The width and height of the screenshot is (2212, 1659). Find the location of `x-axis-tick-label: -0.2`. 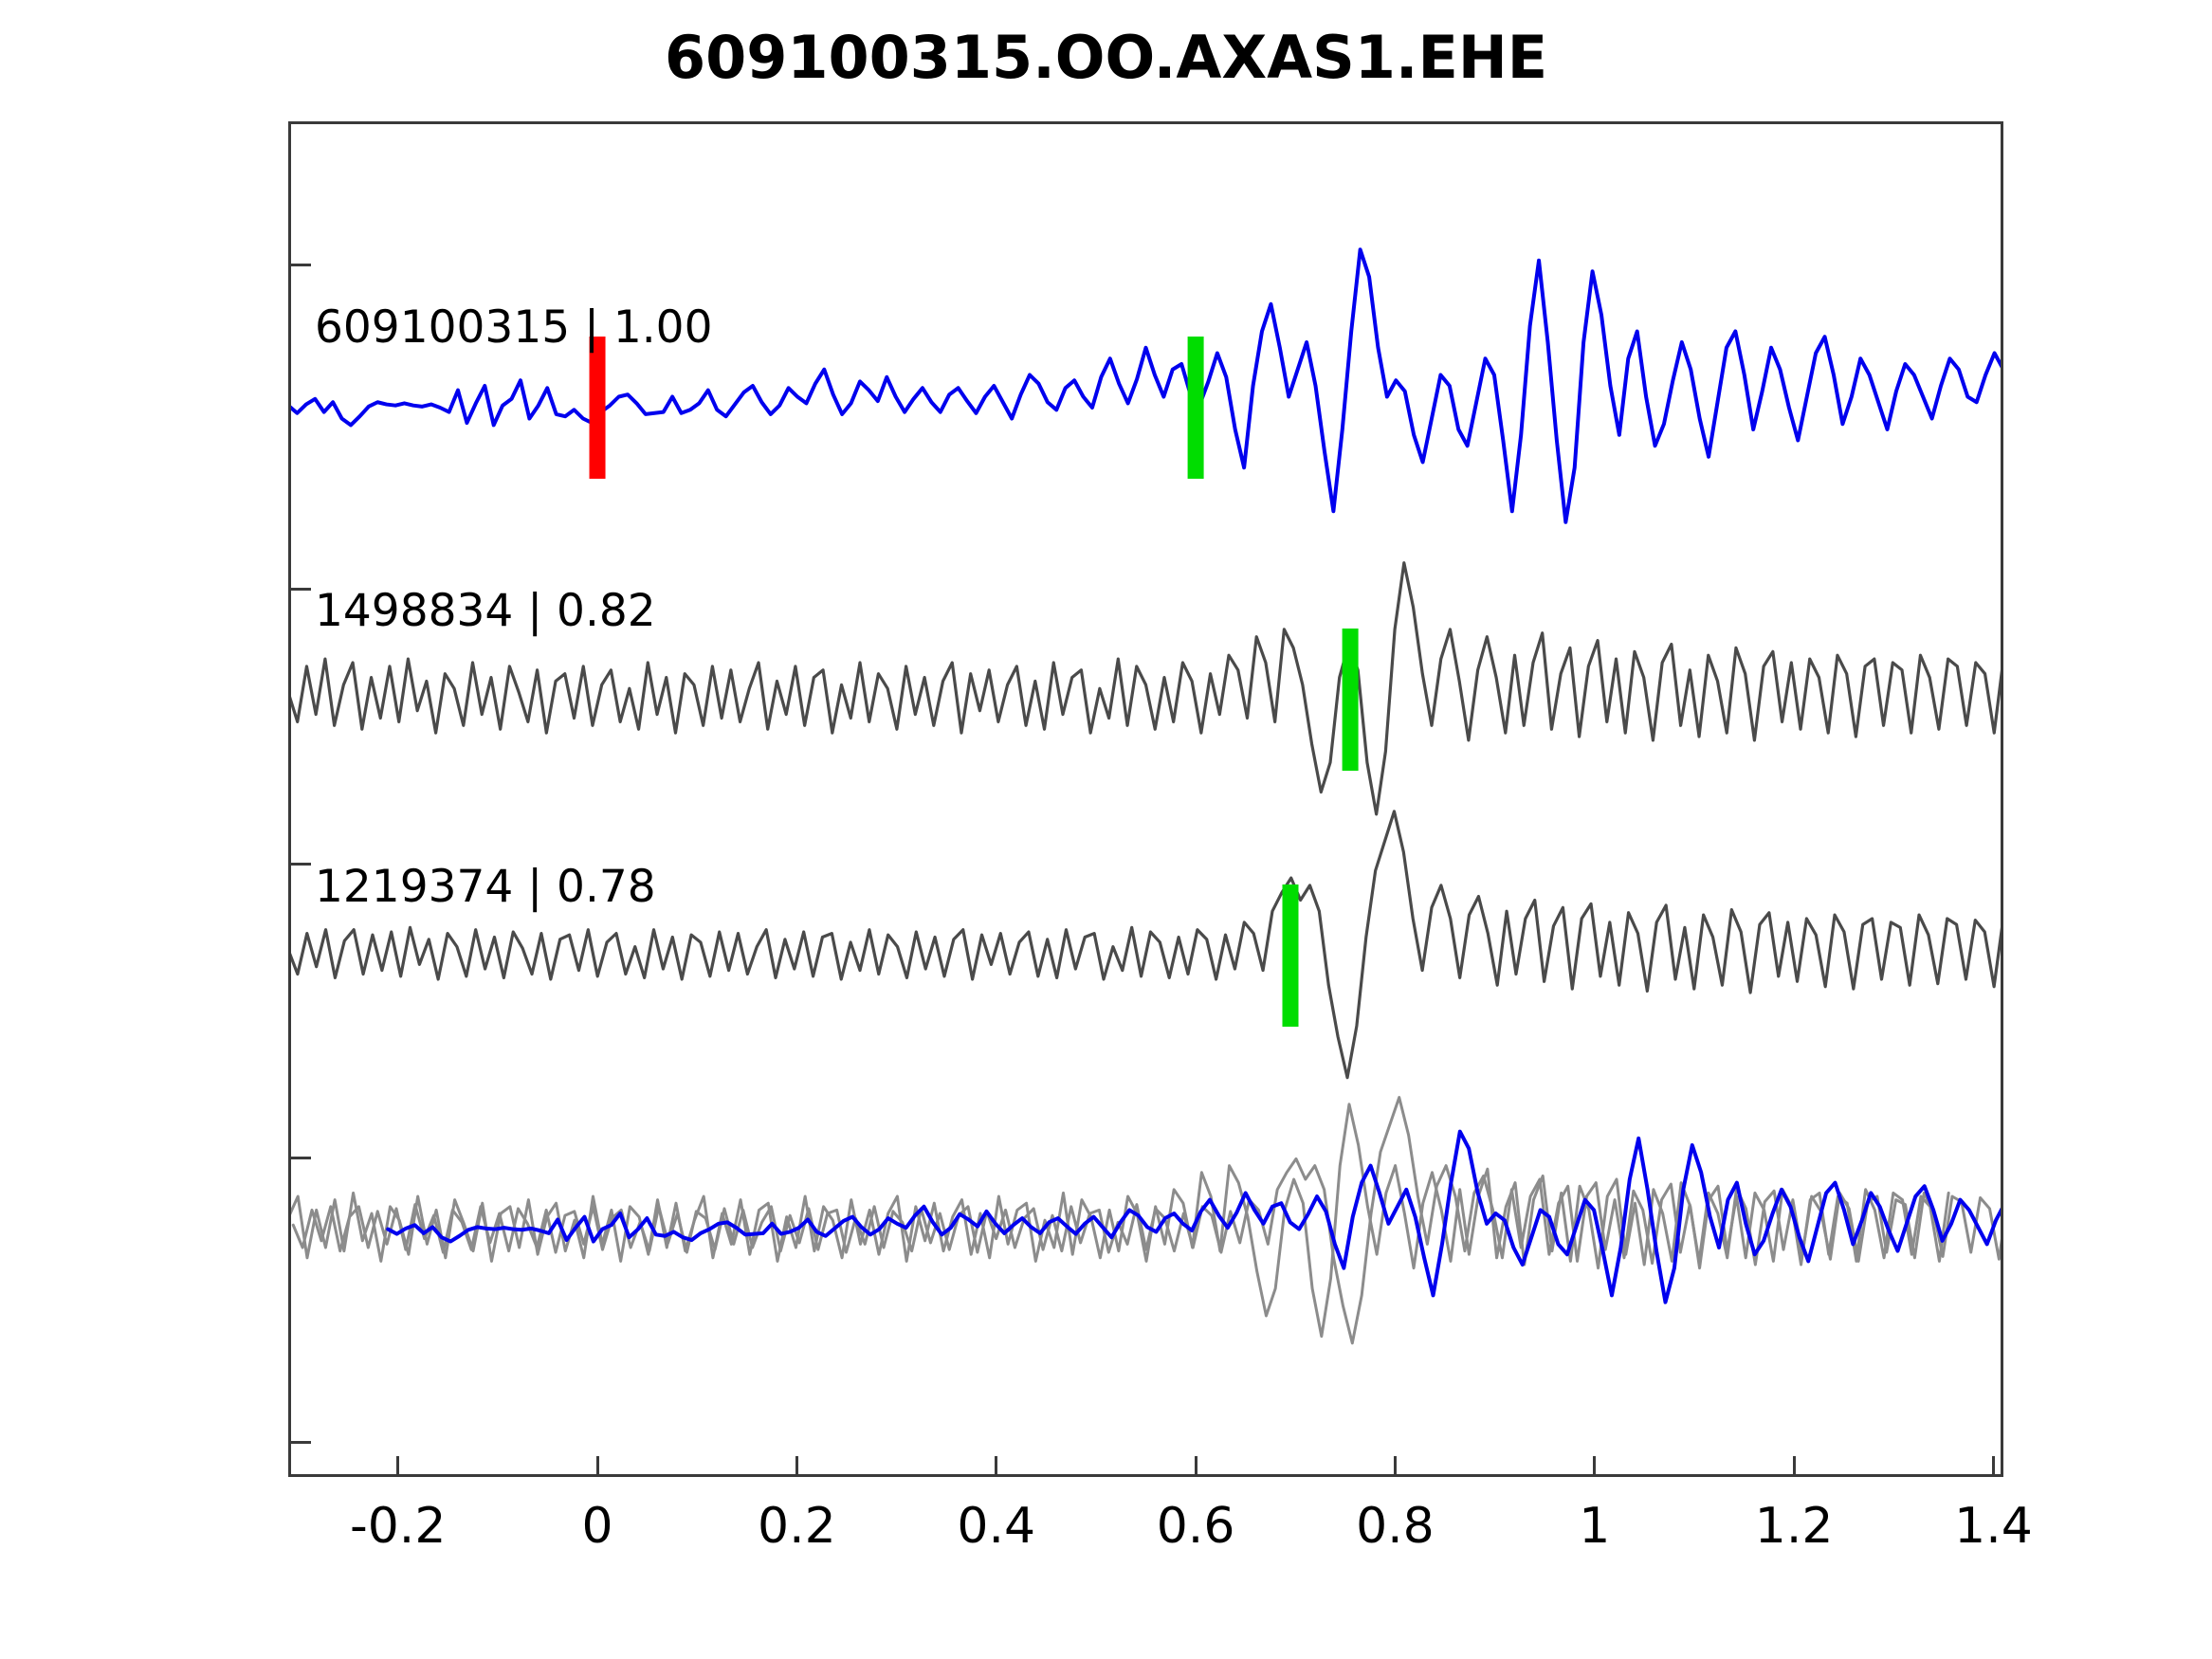

x-axis-tick-label: -0.2 is located at coordinates (398, 1526).